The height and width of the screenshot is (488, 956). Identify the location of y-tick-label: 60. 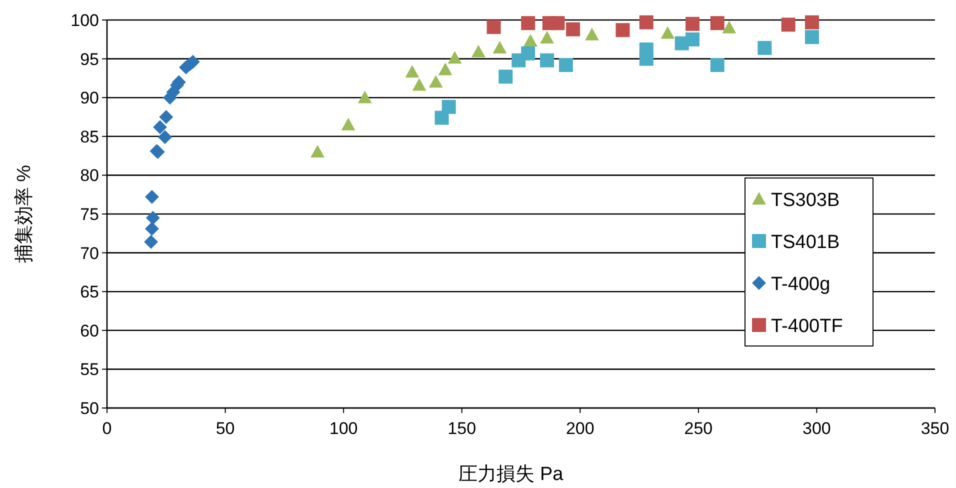
(89, 330).